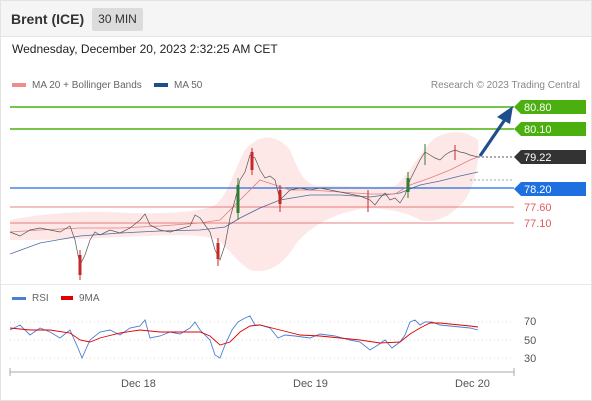 Image resolution: width=592 pixels, height=401 pixels. I want to click on rsi-ma9-line, so click(244, 334).